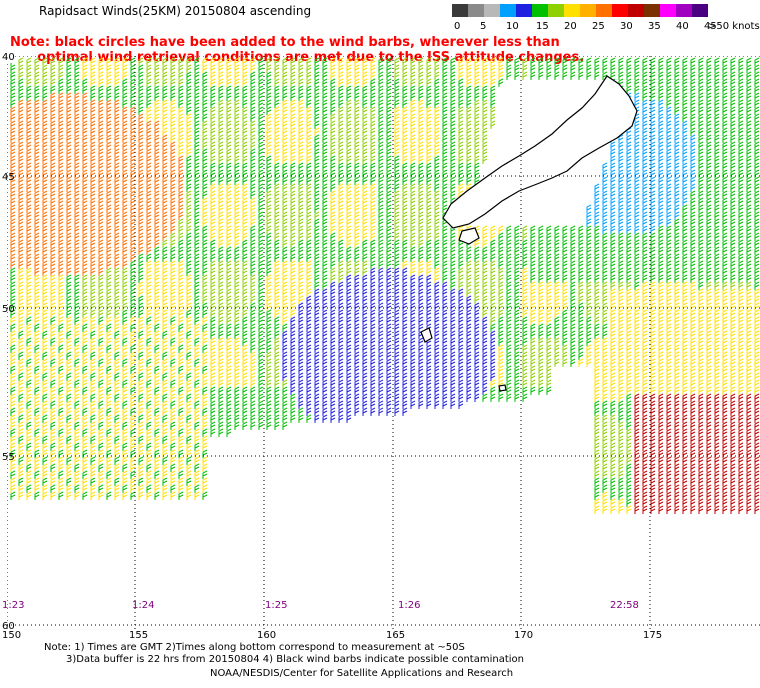 The image size is (760, 688). Describe the element at coordinates (8, 626) in the screenshot. I see `lat-label-60: 60` at that location.